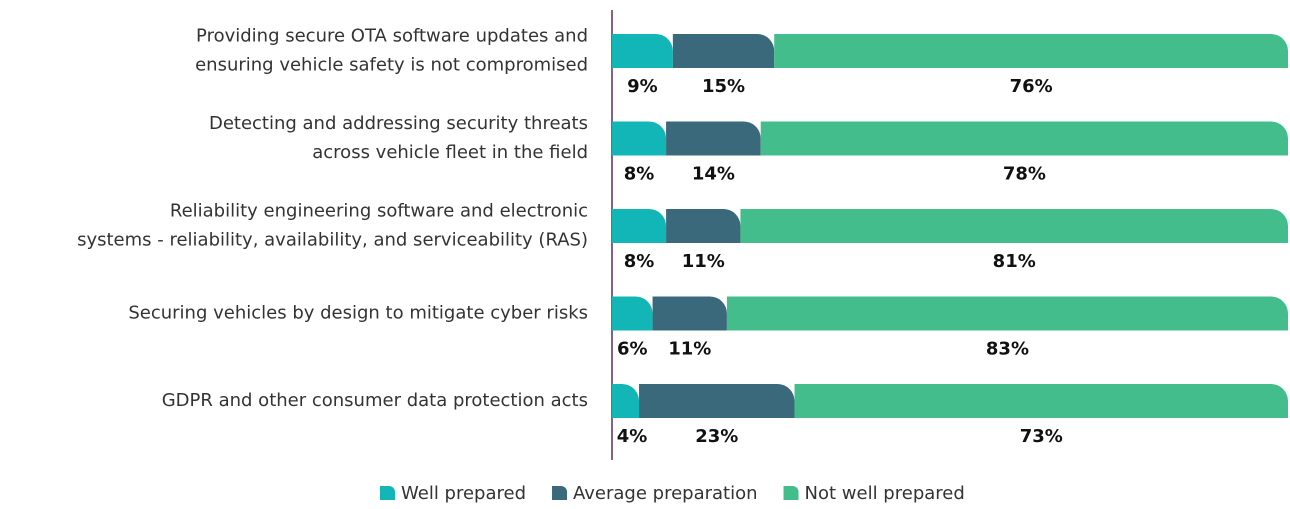 The width and height of the screenshot is (1290, 509). Describe the element at coordinates (463, 493) in the screenshot. I see `legend-label: Well prepared` at that location.